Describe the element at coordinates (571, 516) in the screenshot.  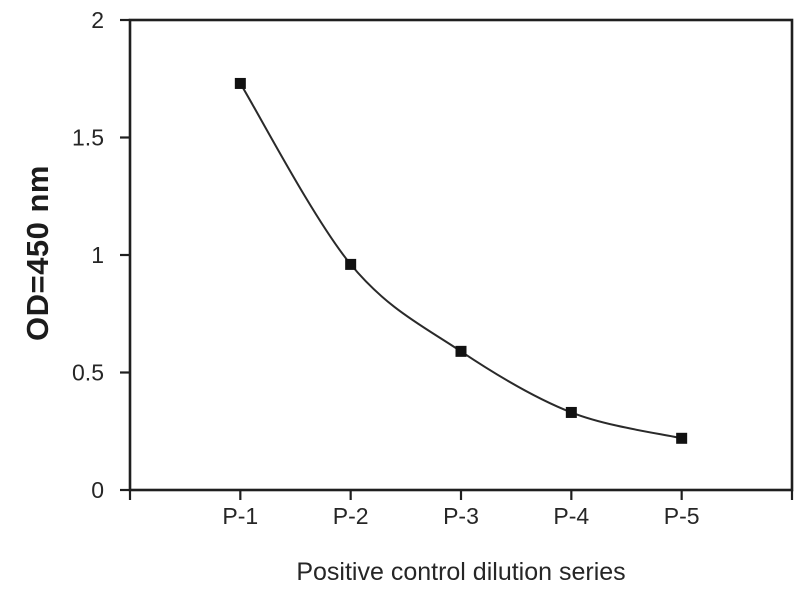
I see `x-tick-label: P-4` at that location.